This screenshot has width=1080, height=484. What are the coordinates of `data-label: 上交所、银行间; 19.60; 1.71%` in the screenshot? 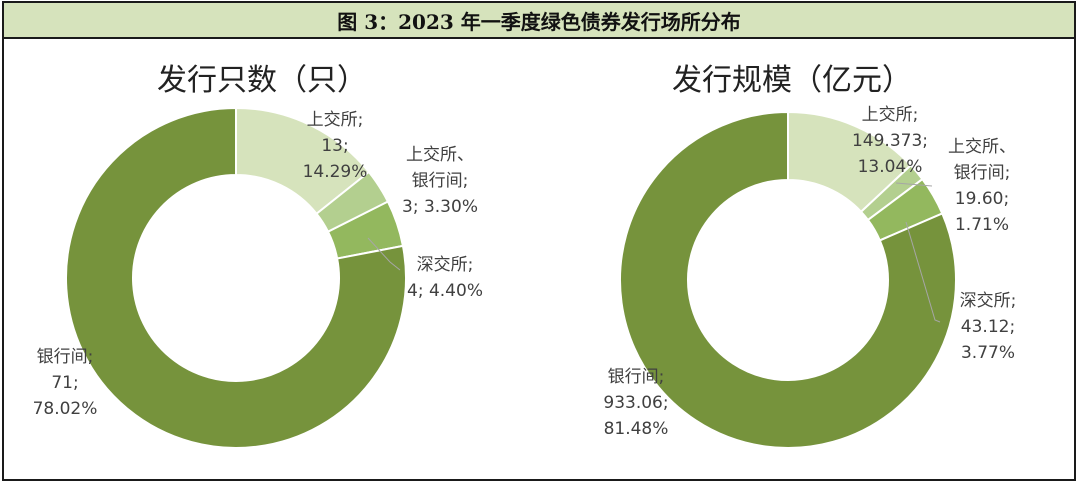 It's located at (982, 186).